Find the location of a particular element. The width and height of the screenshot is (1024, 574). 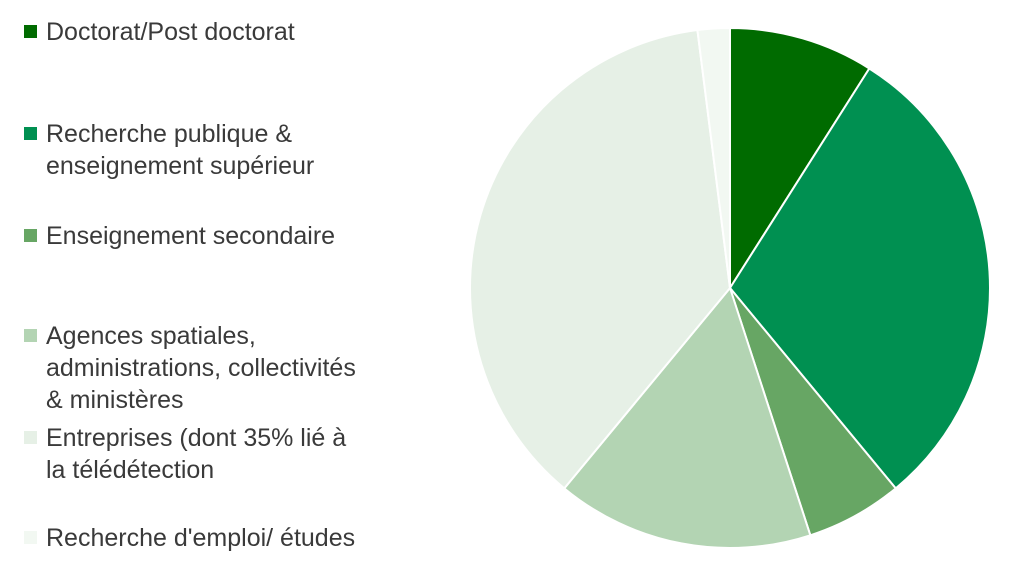

legend-swatch-doctorat is located at coordinates (30, 31).